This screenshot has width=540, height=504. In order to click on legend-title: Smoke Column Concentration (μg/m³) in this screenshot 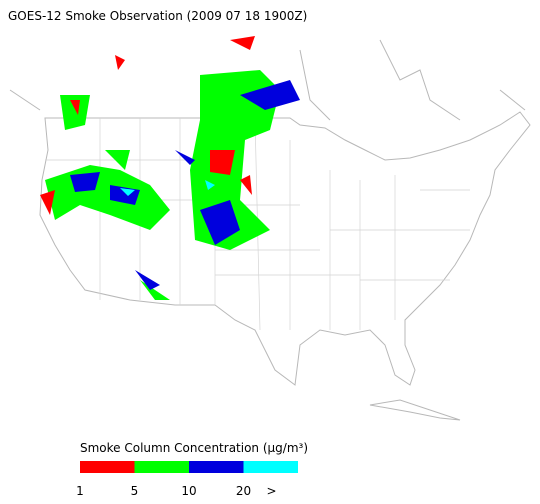, I will do `click(194, 448)`.